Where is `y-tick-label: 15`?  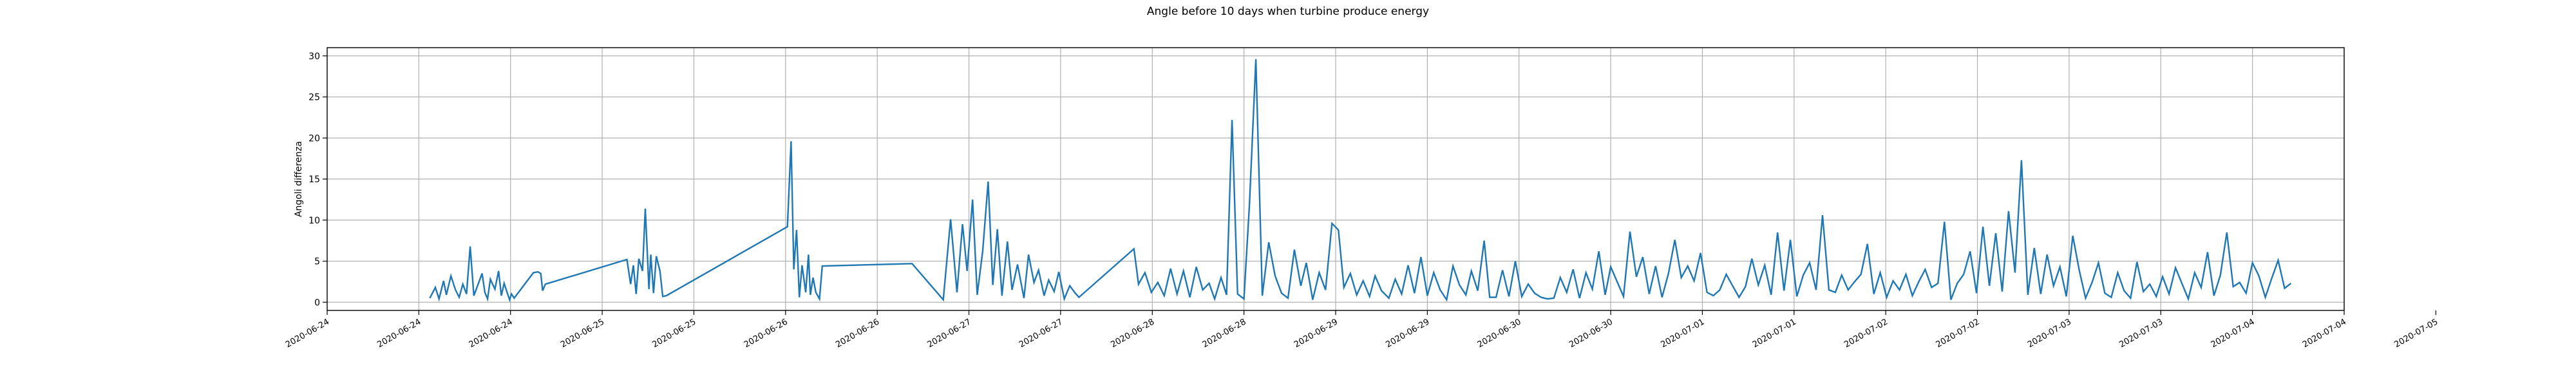 y-tick-label: 15 is located at coordinates (314, 180).